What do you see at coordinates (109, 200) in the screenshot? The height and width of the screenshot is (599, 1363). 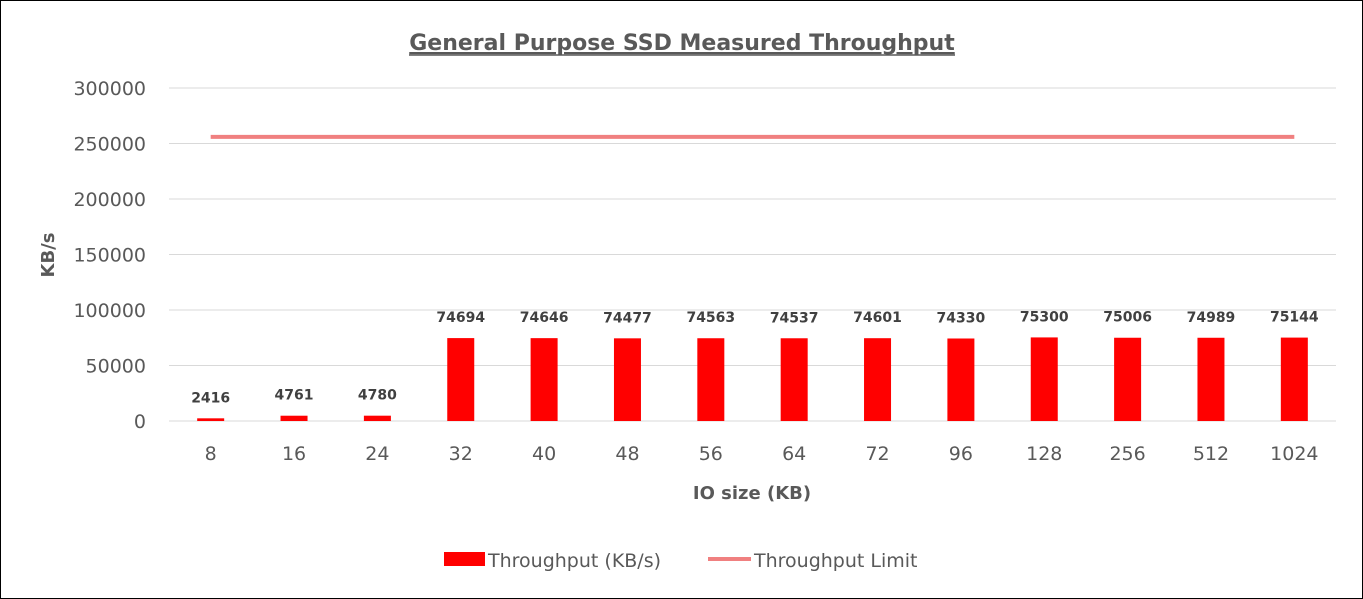 I see `y-tick-label: 200000` at bounding box center [109, 200].